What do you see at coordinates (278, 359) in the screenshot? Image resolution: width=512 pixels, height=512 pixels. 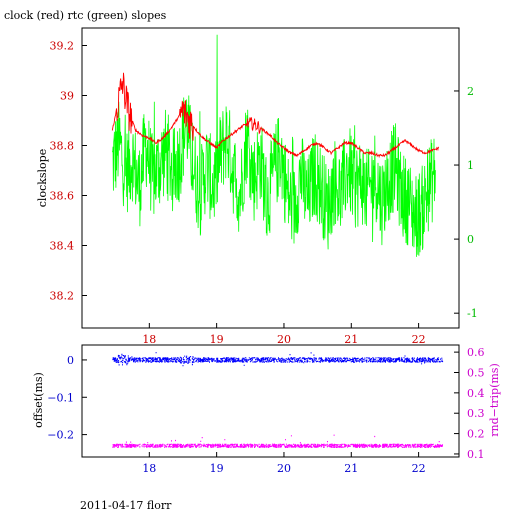 I see `offset-series-points` at bounding box center [278, 359].